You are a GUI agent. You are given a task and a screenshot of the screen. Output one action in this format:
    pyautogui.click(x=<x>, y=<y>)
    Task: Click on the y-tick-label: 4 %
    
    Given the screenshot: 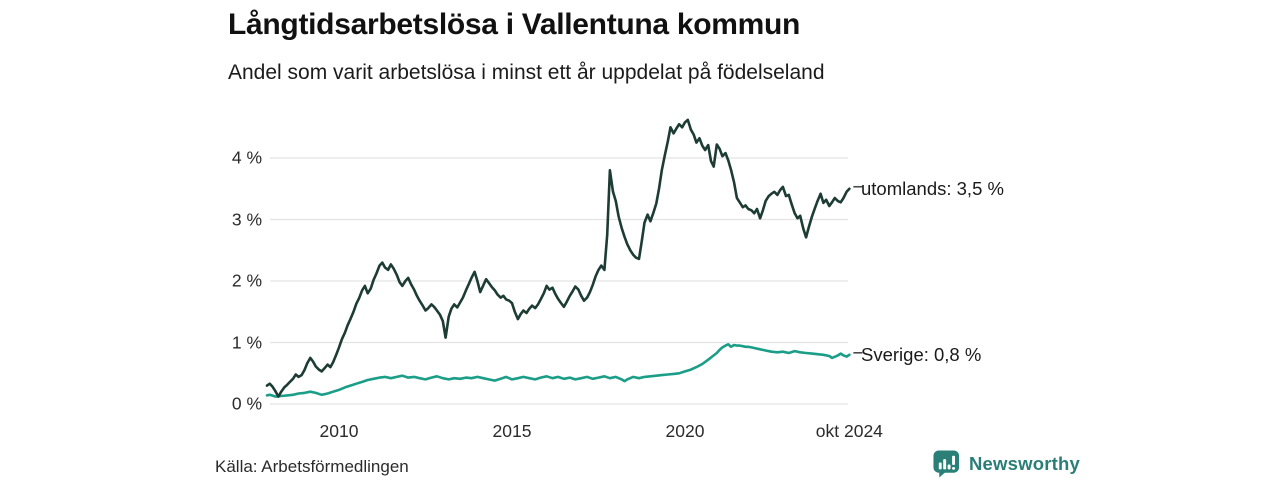 What is the action you would take?
    pyautogui.click(x=246, y=157)
    